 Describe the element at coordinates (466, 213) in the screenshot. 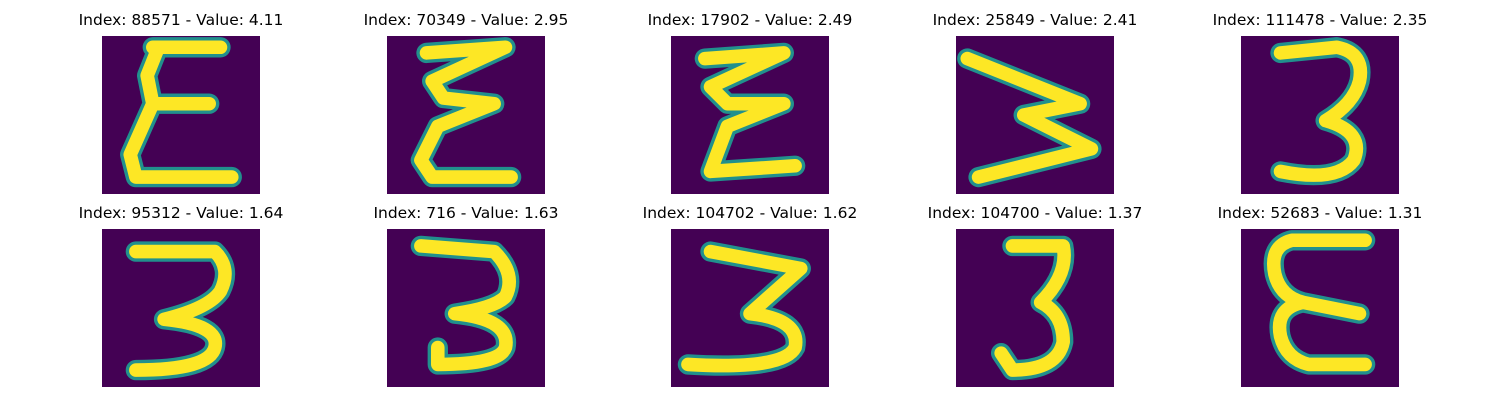

I see `panel-title: Index: 716 - Value: 1.63` at that location.